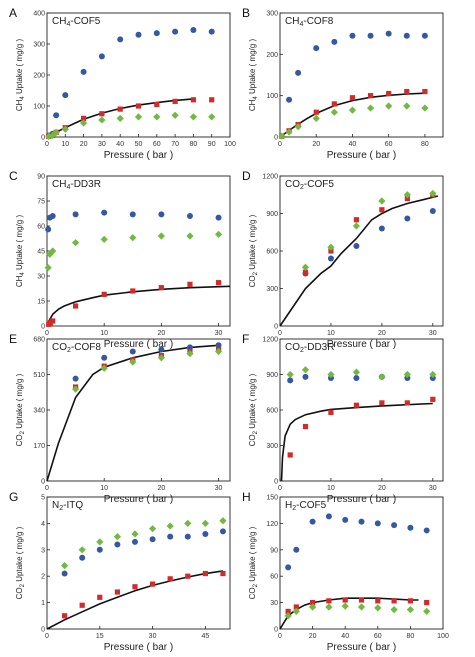 This screenshot has width=475, height=657. I want to click on x-tick-label: 10, so click(331, 333).